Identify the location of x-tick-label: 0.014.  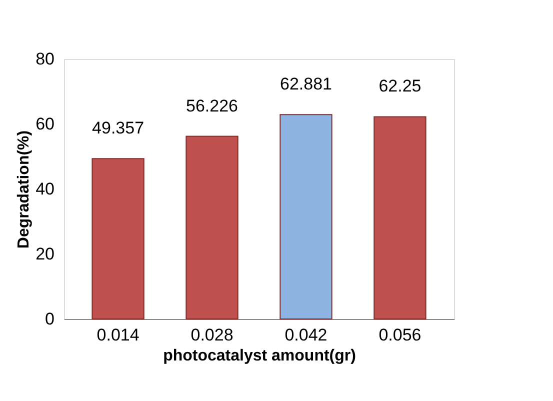
(118, 335).